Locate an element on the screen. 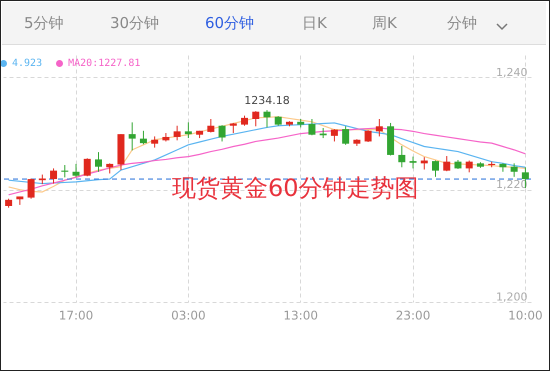 This screenshot has width=550, height=371. x-tick-label: 17:00 is located at coordinates (76, 315).